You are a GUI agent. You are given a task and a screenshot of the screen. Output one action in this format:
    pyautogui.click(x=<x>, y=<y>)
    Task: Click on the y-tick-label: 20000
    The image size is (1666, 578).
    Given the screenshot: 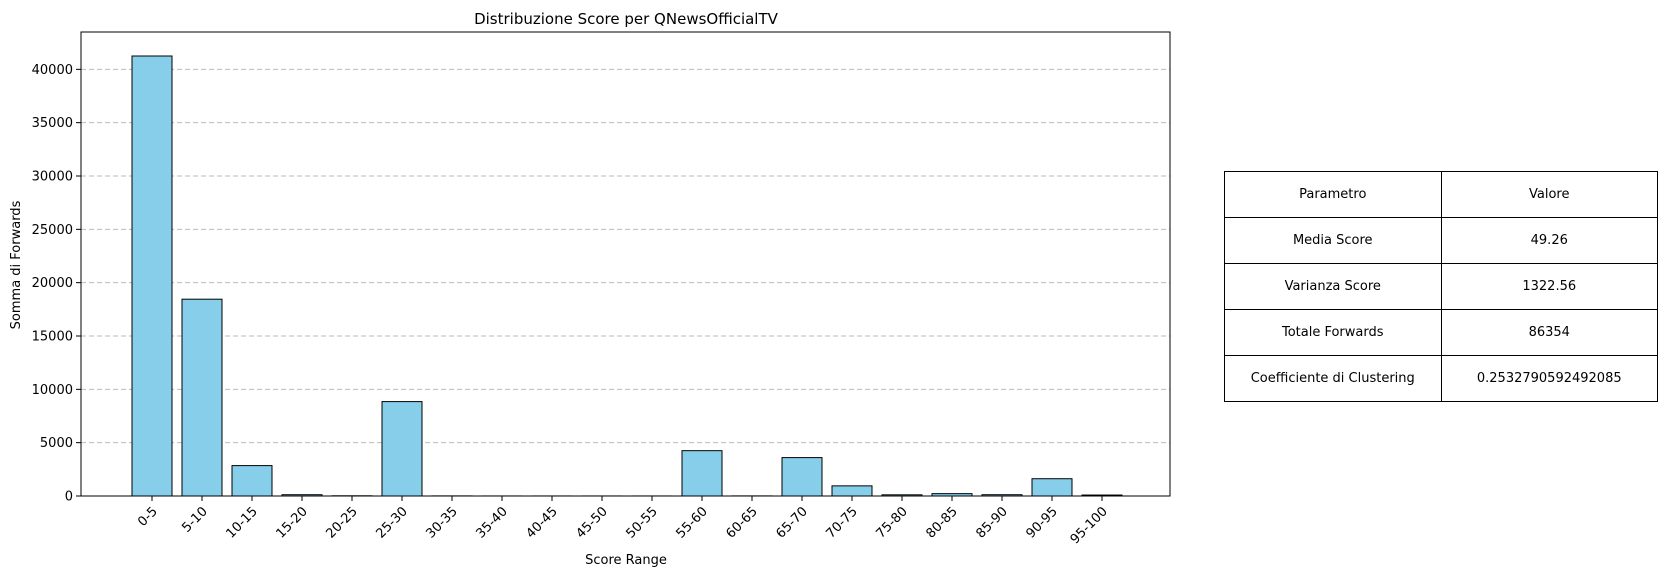 What is the action you would take?
    pyautogui.click(x=52, y=283)
    